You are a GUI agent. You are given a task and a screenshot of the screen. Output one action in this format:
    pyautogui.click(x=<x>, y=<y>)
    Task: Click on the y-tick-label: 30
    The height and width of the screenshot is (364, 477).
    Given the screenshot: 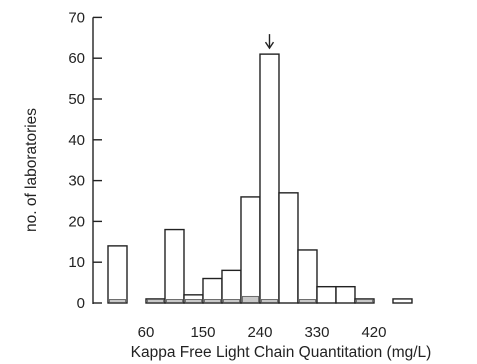 What is the action you would take?
    pyautogui.click(x=76, y=181)
    